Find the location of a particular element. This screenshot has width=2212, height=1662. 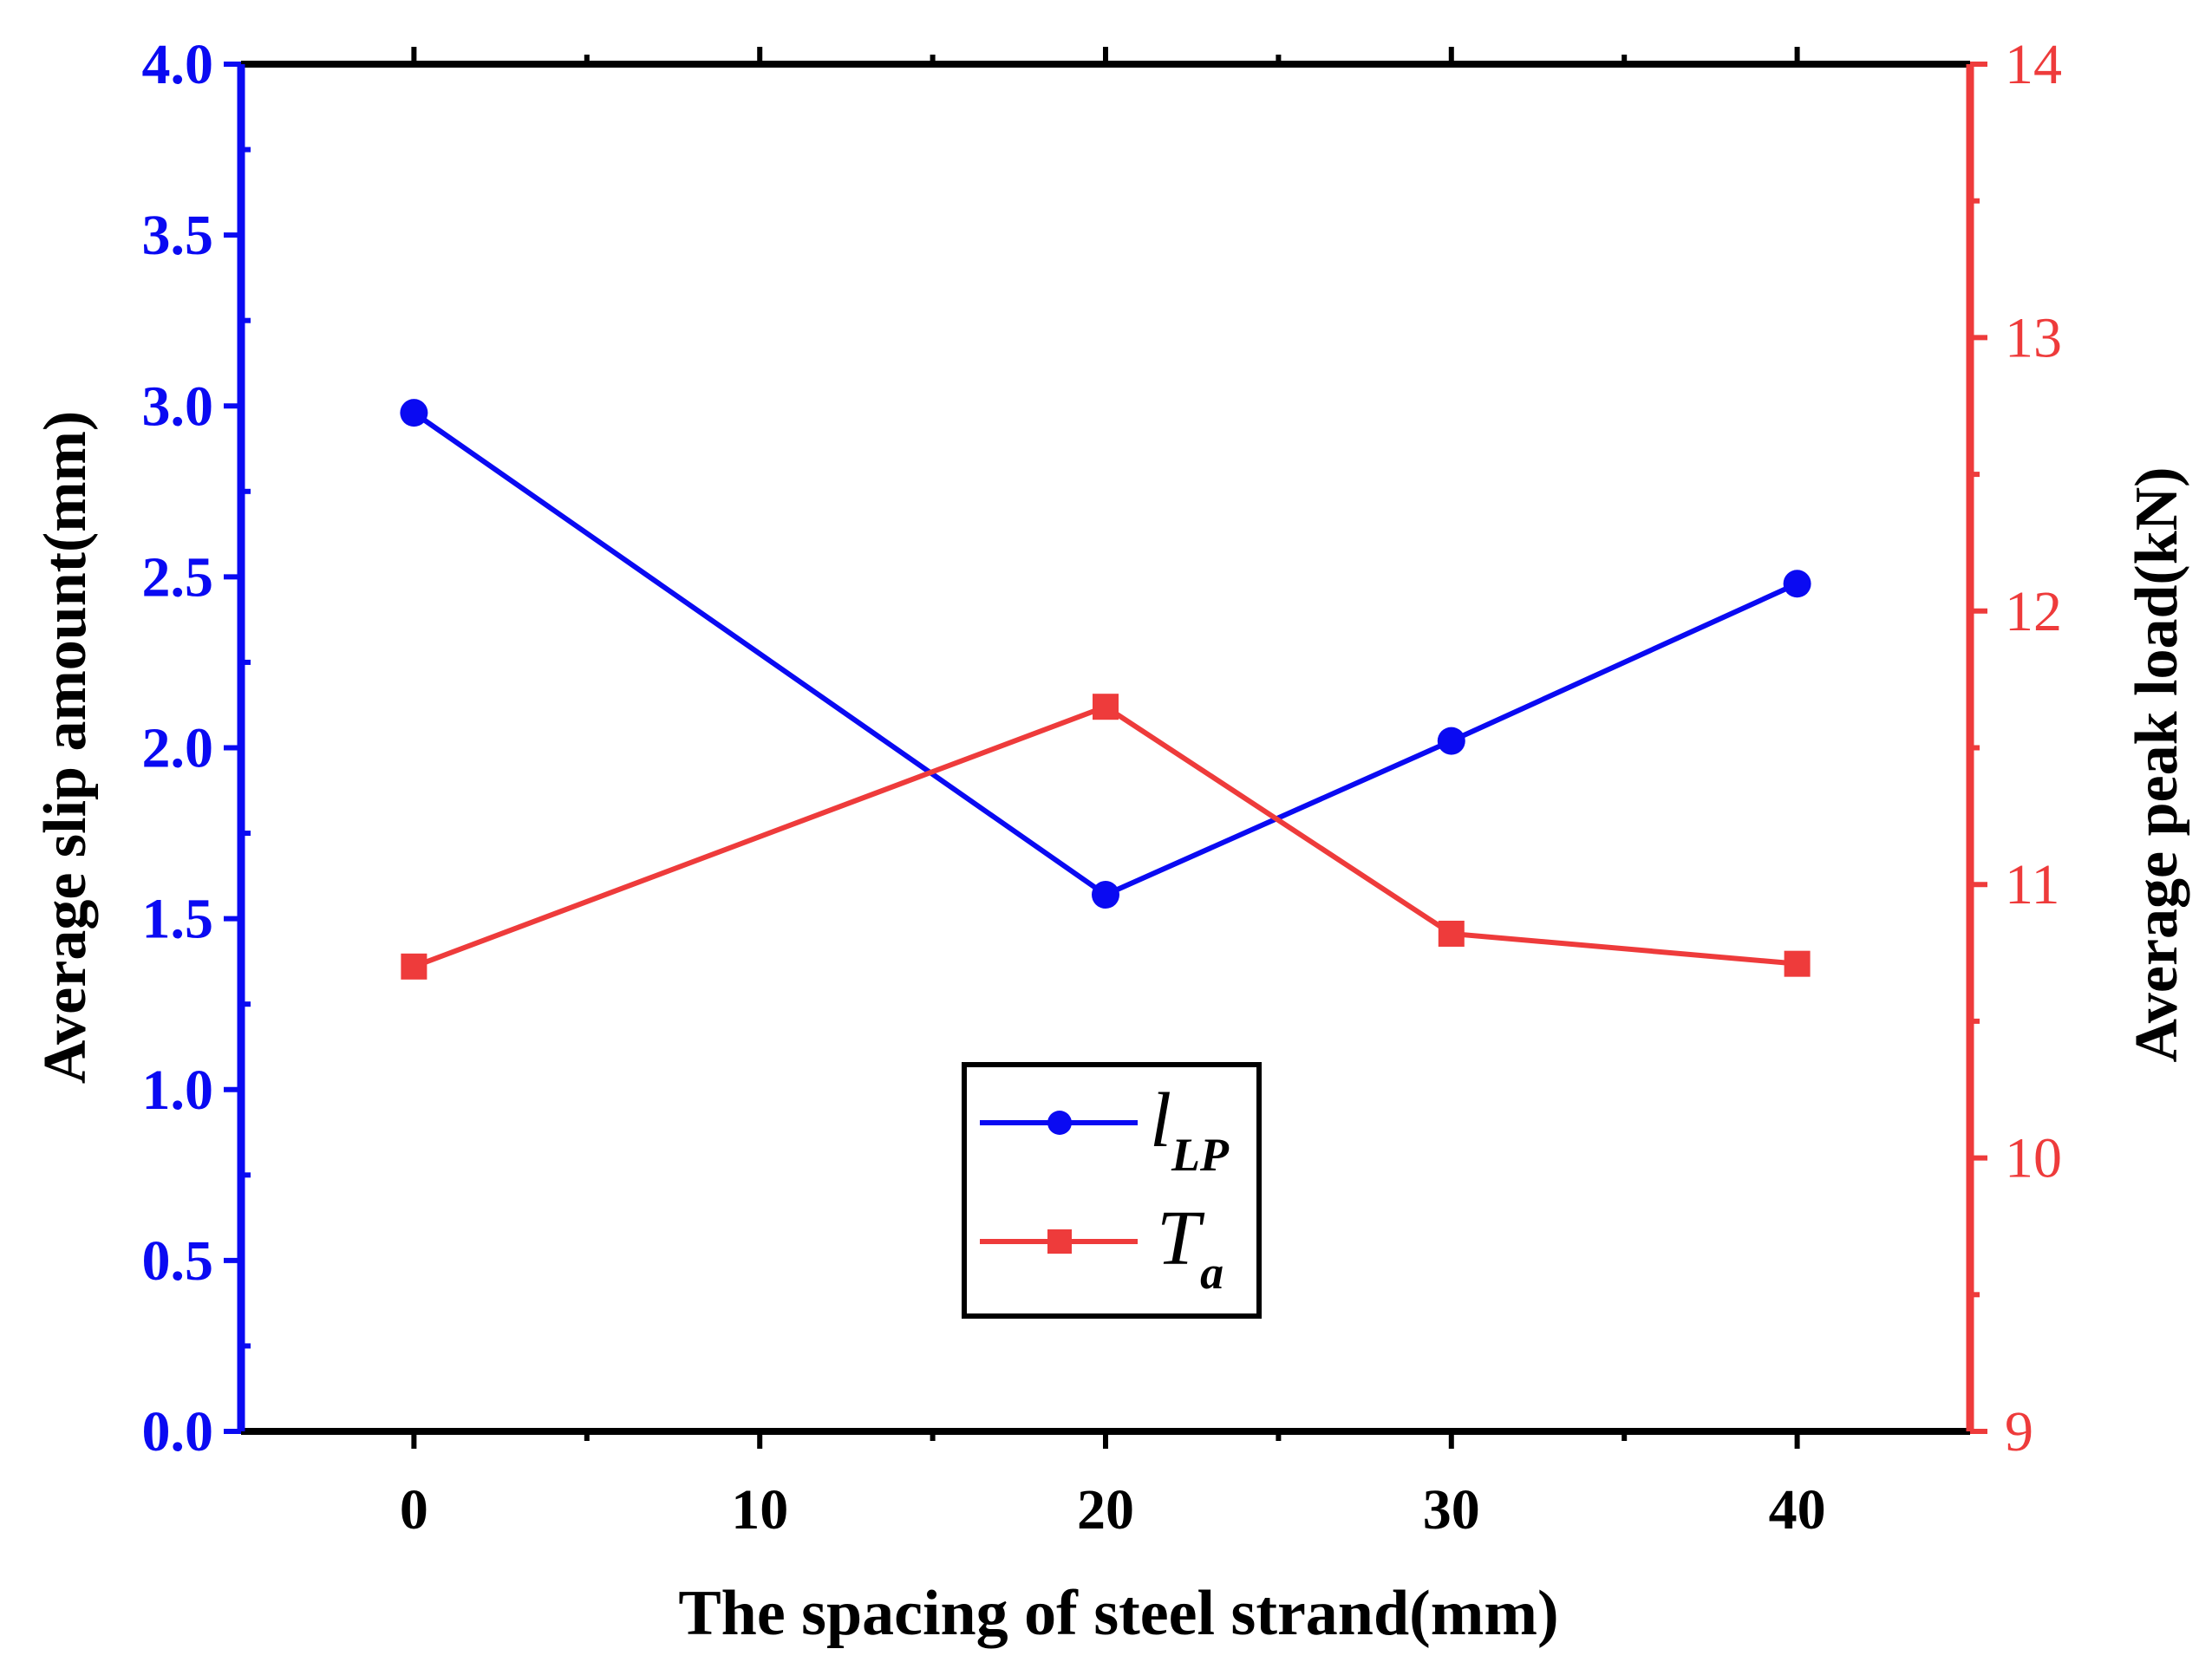

left-y-tick-label: 1.5 is located at coordinates (178, 919).